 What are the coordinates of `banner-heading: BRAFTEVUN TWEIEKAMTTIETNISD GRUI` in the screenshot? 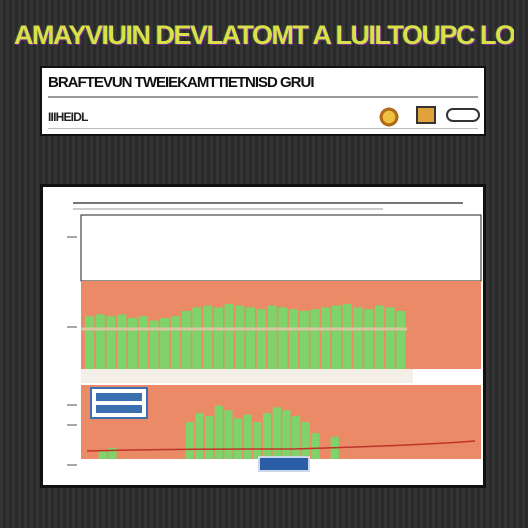 It's located at (181, 82).